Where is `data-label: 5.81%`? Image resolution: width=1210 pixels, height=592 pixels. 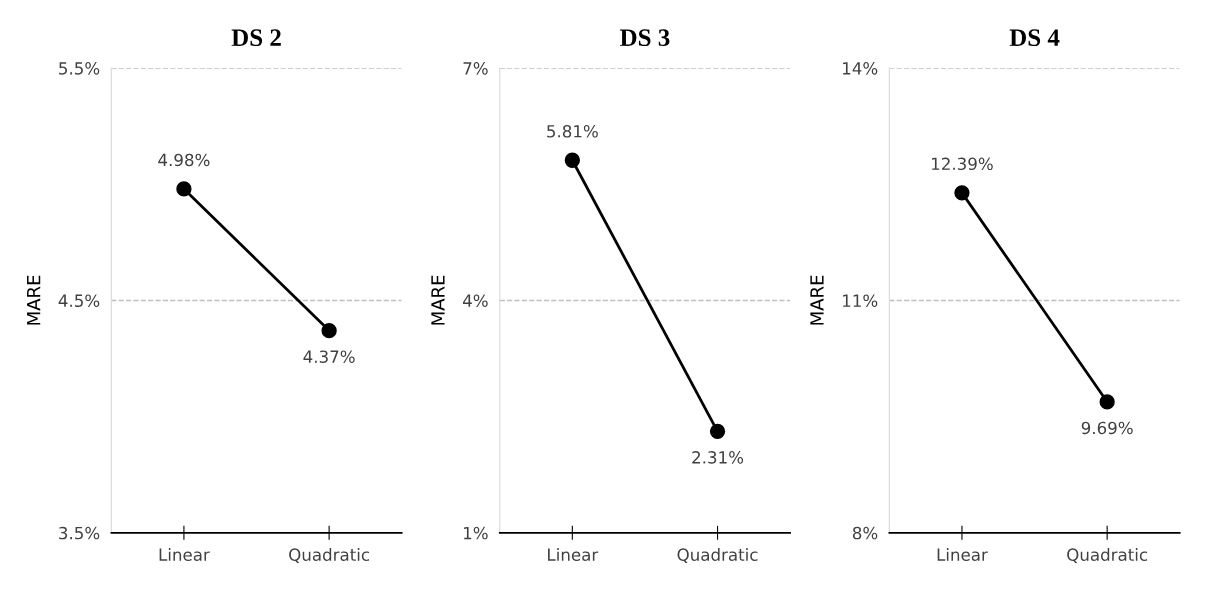
data-label: 5.81% is located at coordinates (572, 131).